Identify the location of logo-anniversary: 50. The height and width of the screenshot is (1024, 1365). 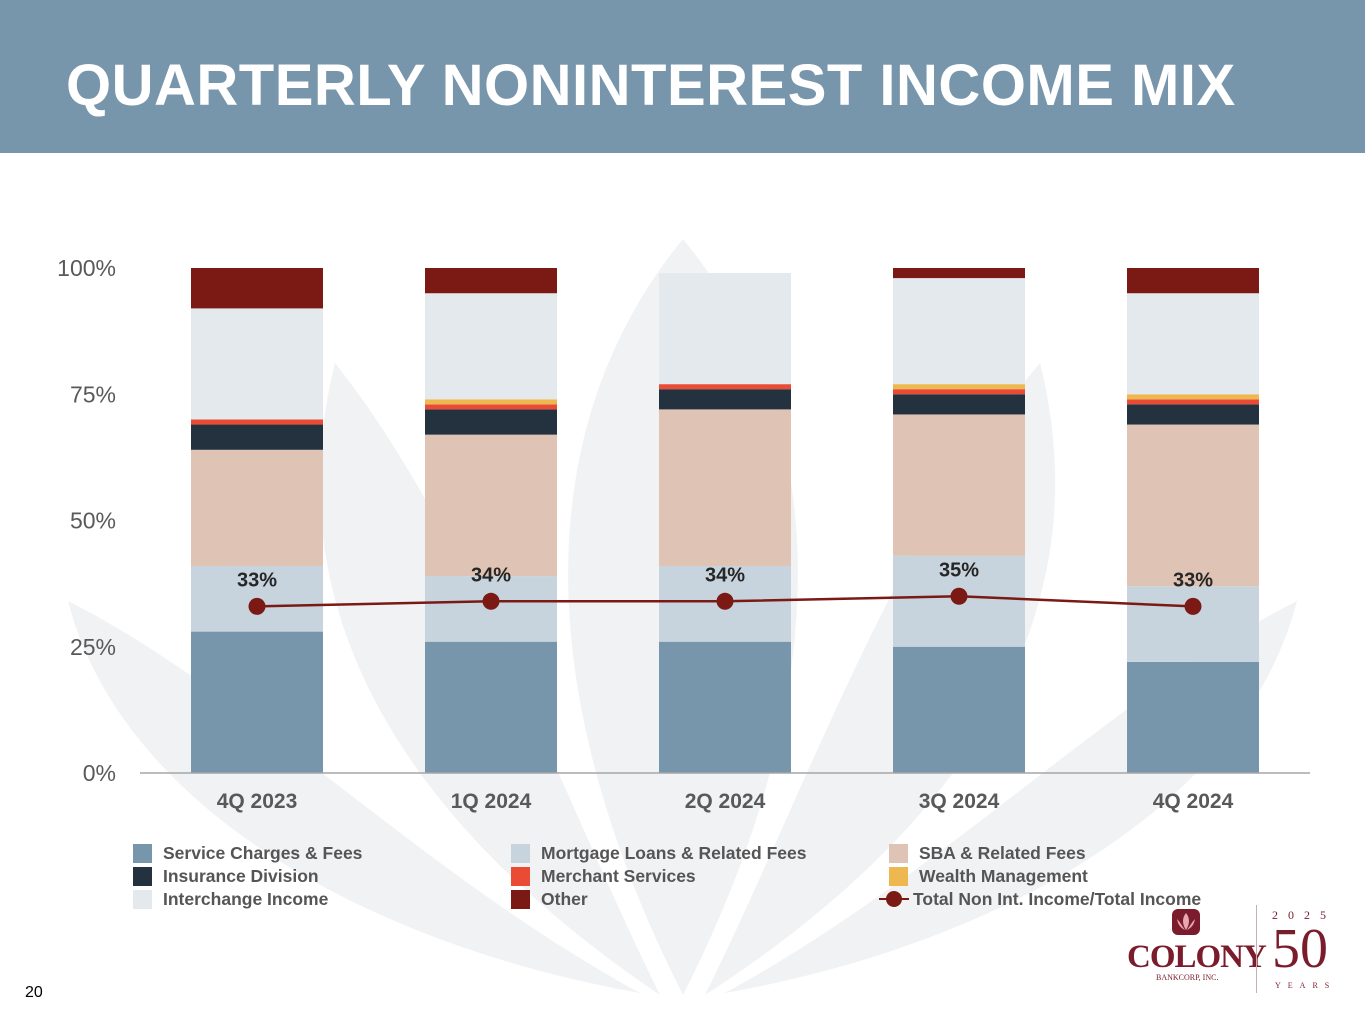
(1300, 949).